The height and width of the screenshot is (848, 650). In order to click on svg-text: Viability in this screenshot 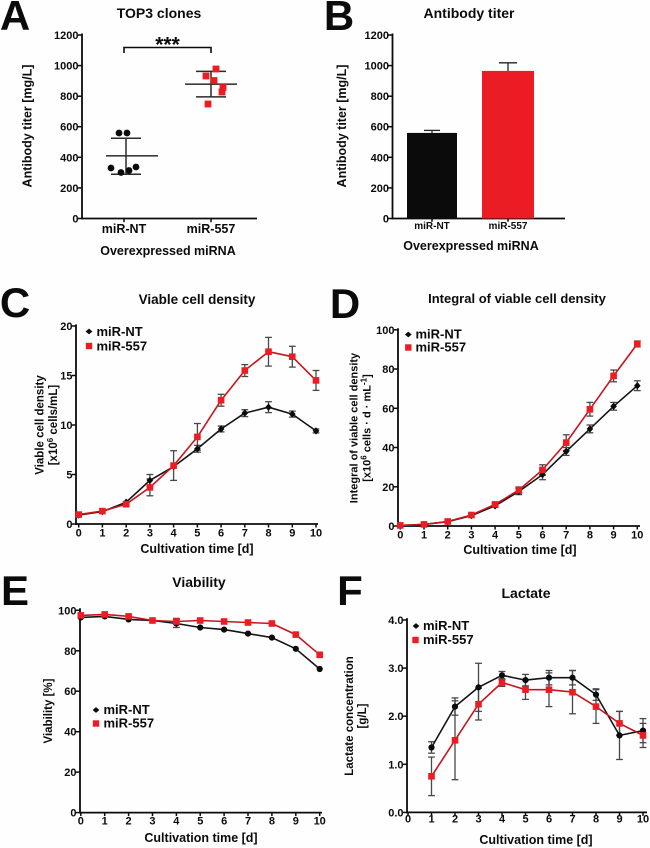, I will do `click(199, 582)`.